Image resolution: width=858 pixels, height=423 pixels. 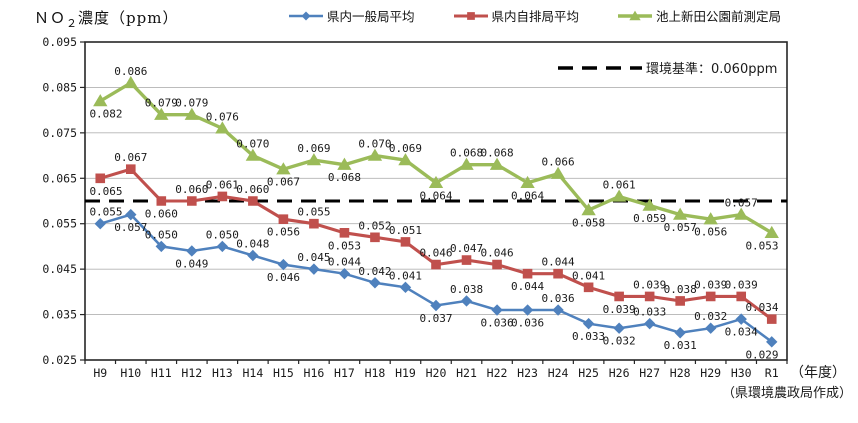 What do you see at coordinates (588, 223) in the screenshot?
I see `data-point-label: 0.058` at bounding box center [588, 223].